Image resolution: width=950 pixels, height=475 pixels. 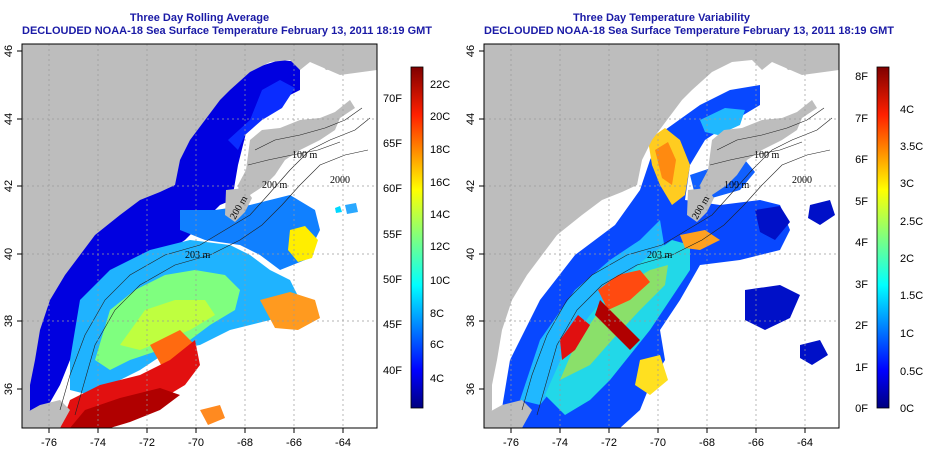 I want to click on colorbar-label: 65F, so click(x=392, y=144).